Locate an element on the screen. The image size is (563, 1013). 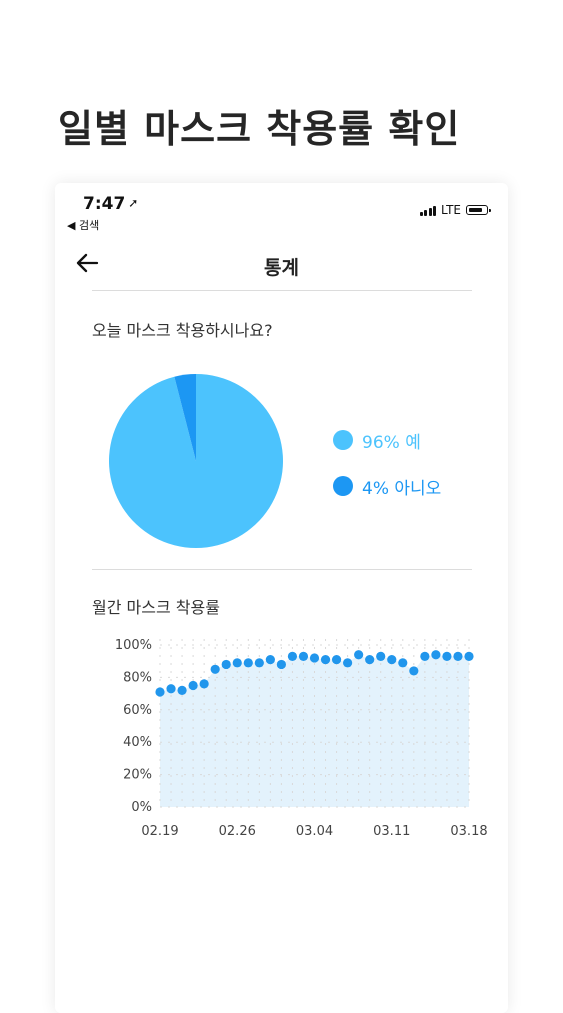
y-tick-label: 60% is located at coordinates (137, 710).